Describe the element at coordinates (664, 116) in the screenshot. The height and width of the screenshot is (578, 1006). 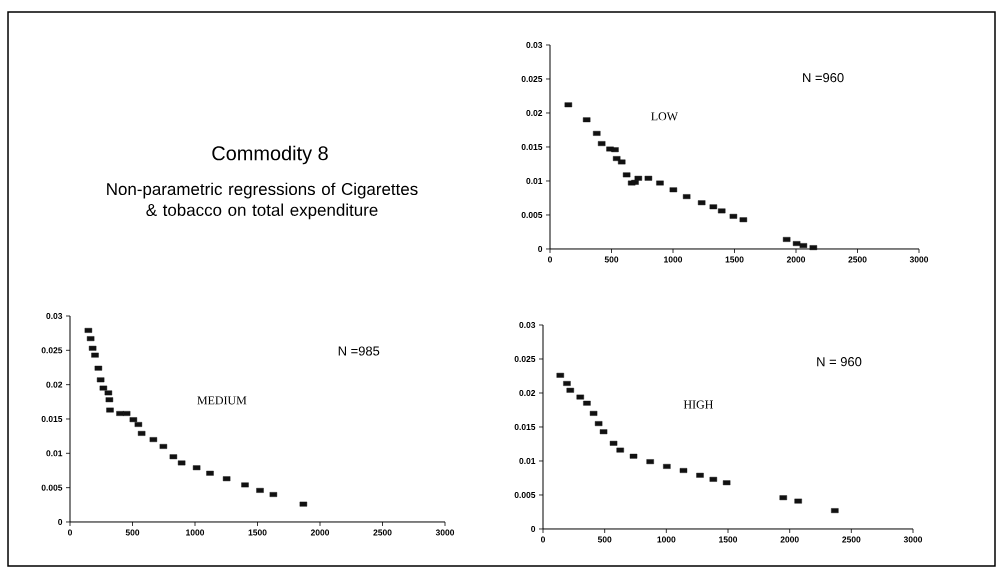
I see `annotation: LOW` at that location.